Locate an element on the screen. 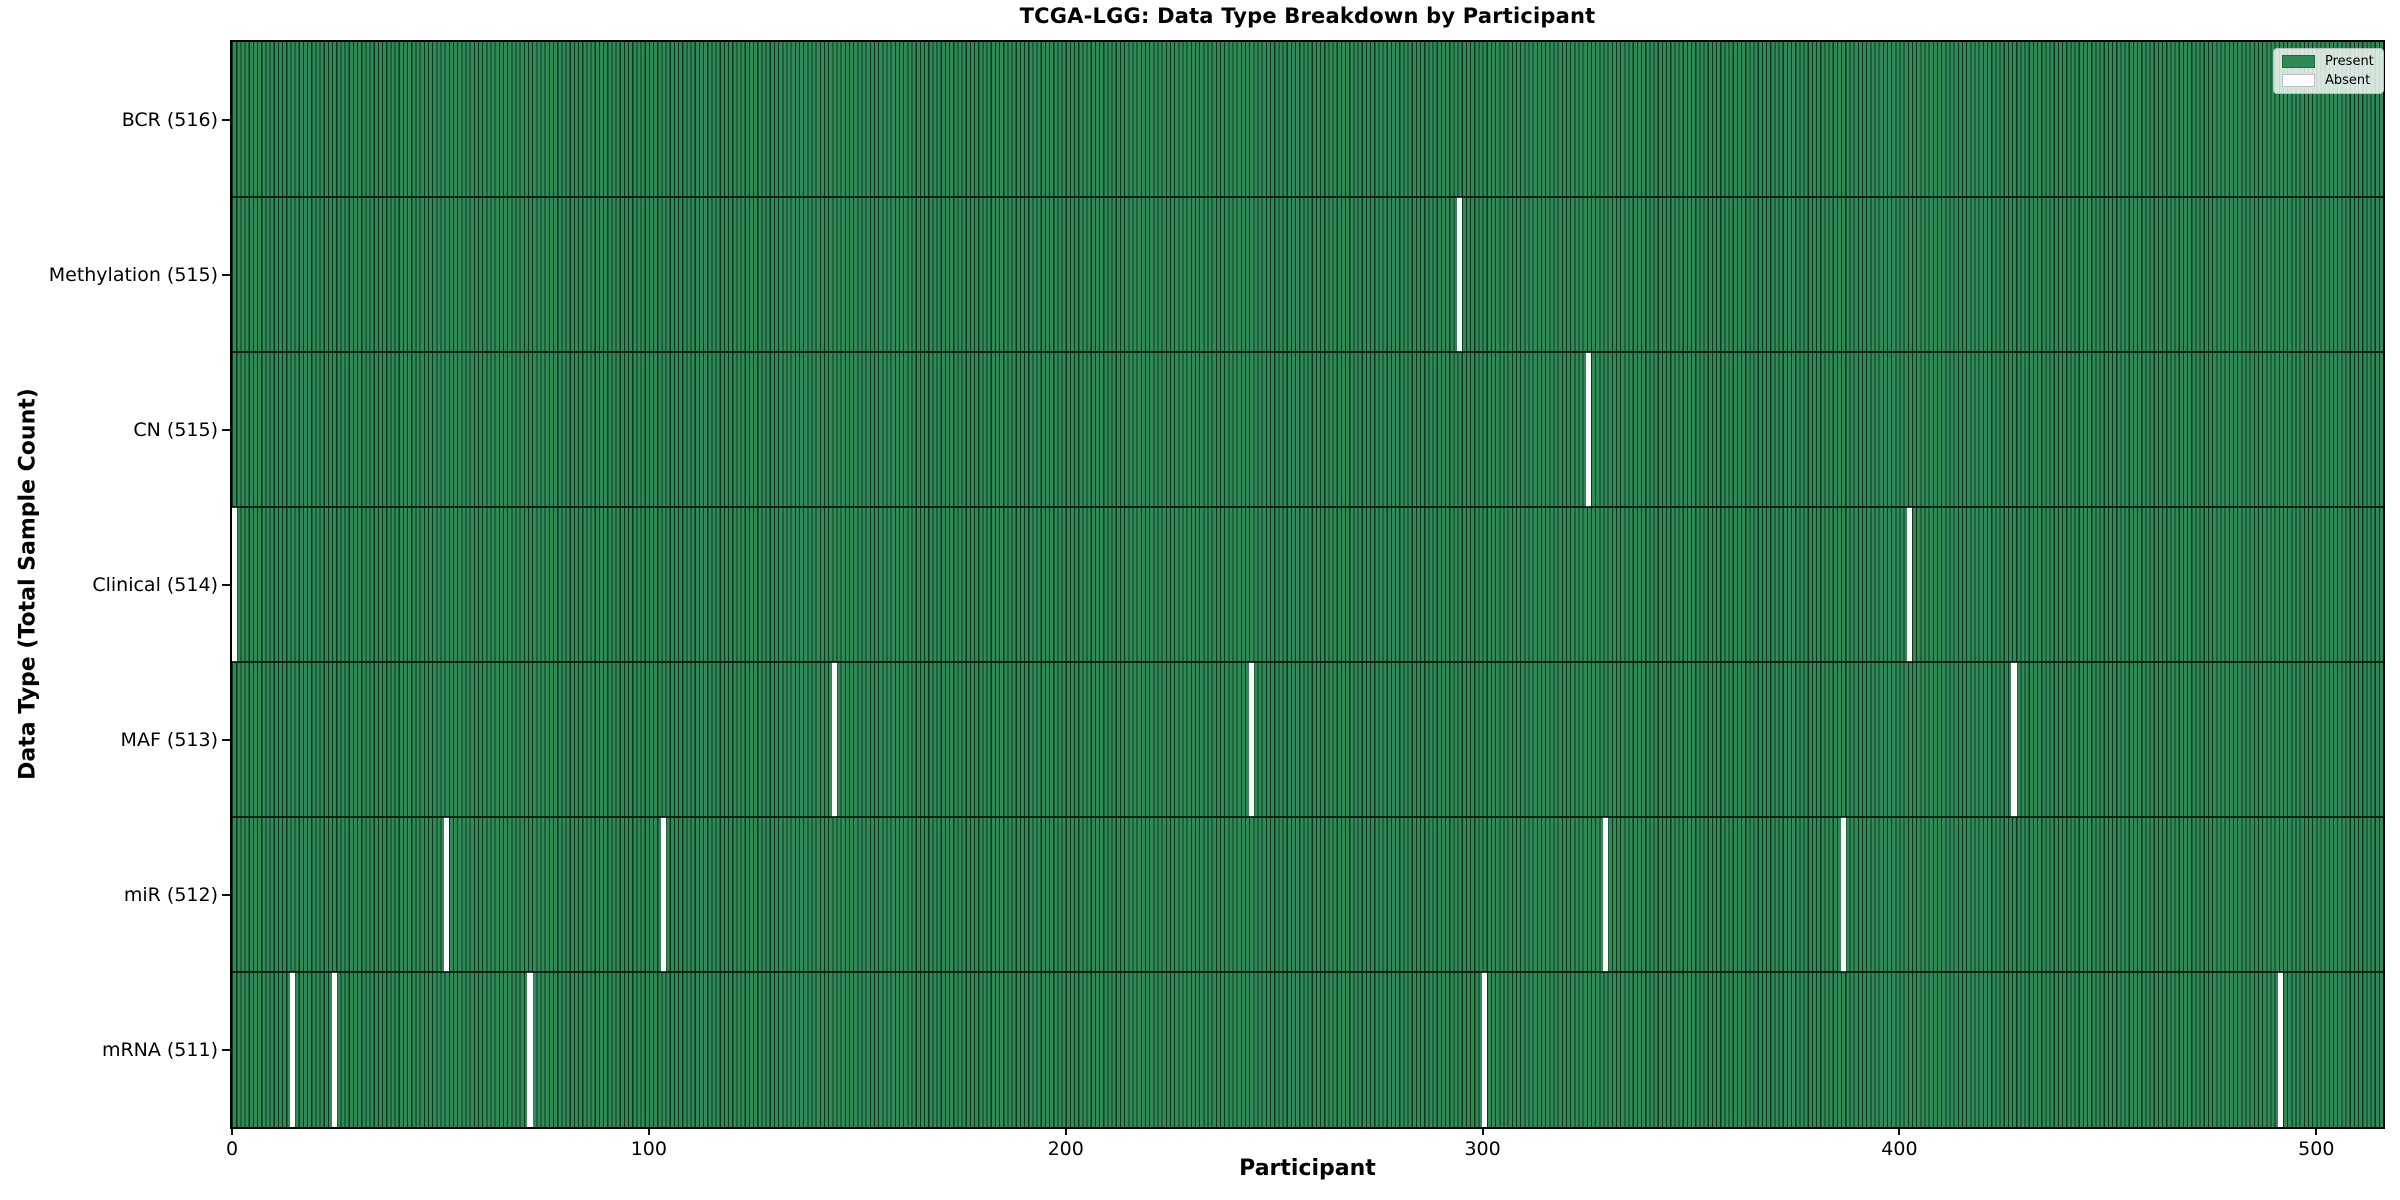 The height and width of the screenshot is (1200, 2400). heatmap-row-miR is located at coordinates (1307, 894).